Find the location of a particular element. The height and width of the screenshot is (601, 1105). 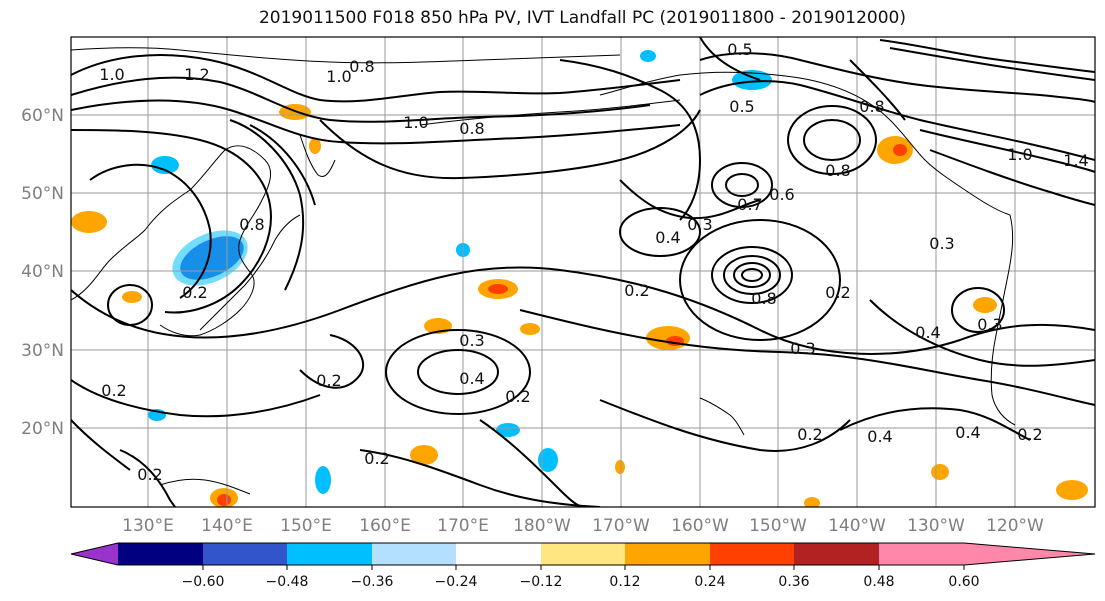

coastline-aleutians is located at coordinates (550, 112).